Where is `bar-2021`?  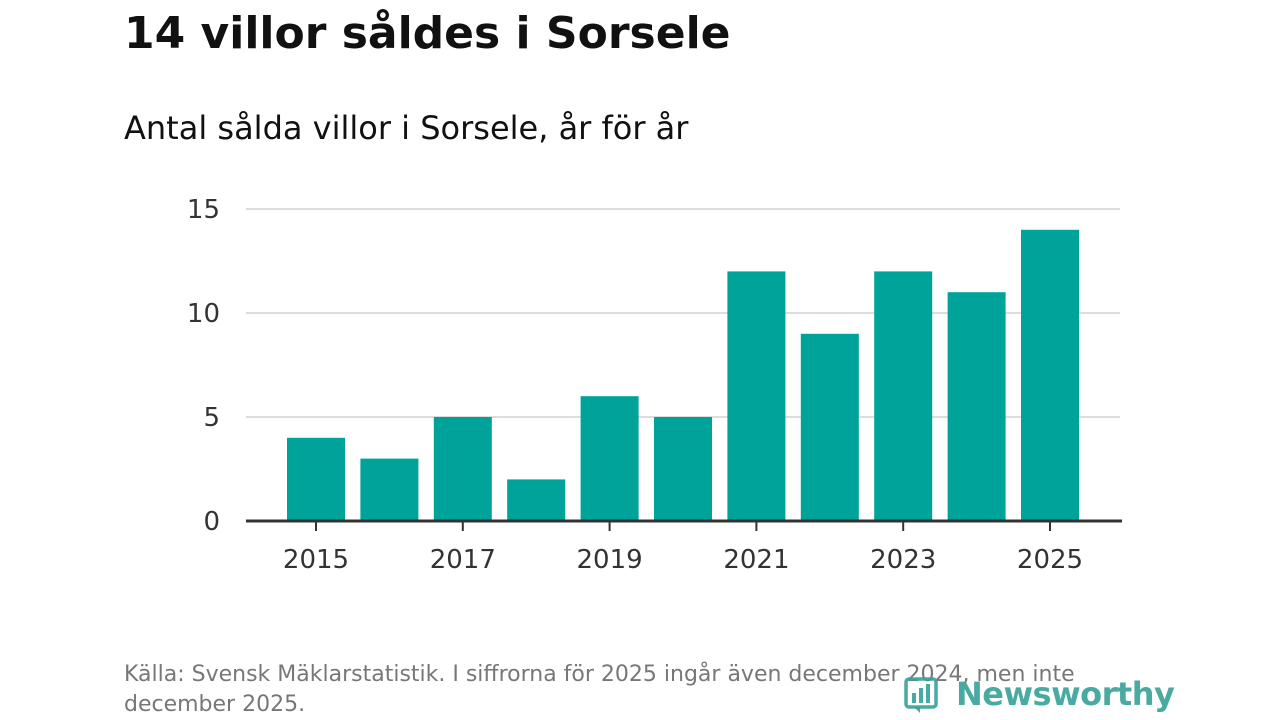 bar-2021 is located at coordinates (756, 396).